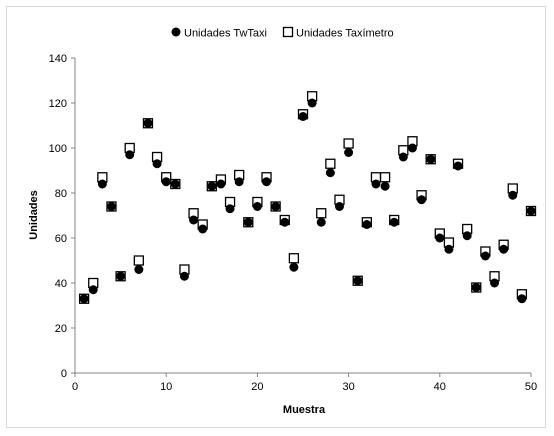  What do you see at coordinates (58, 104) in the screenshot?
I see `y-tick-label: 120` at bounding box center [58, 104].